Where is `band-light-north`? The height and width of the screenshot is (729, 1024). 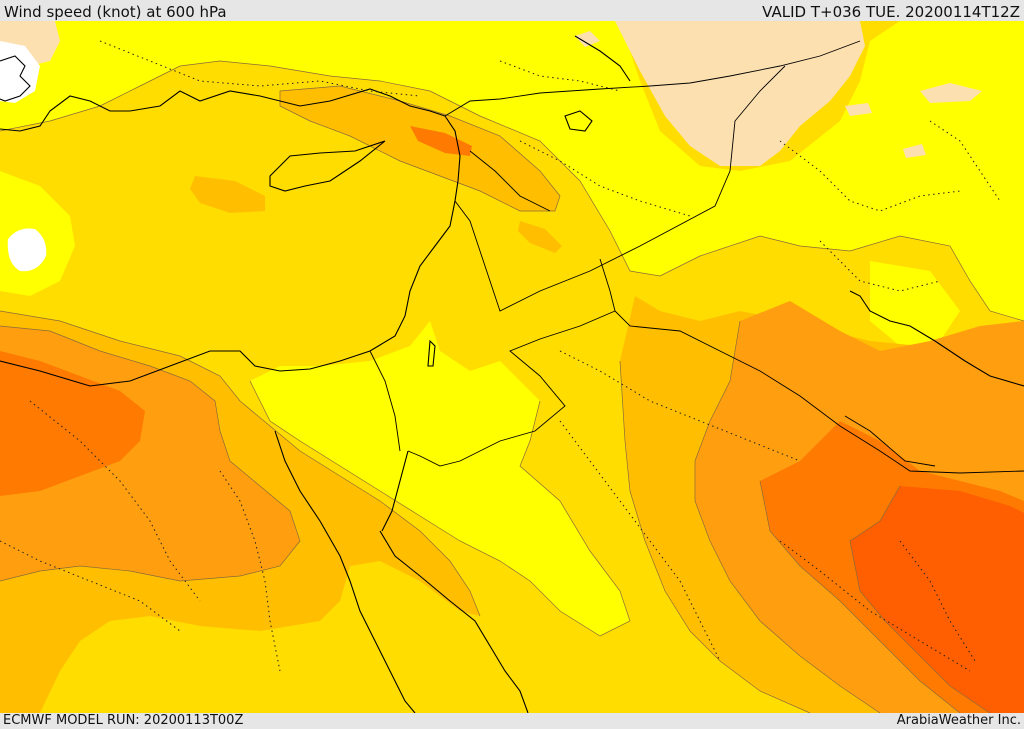
band-light-north is located at coordinates (740, 93).